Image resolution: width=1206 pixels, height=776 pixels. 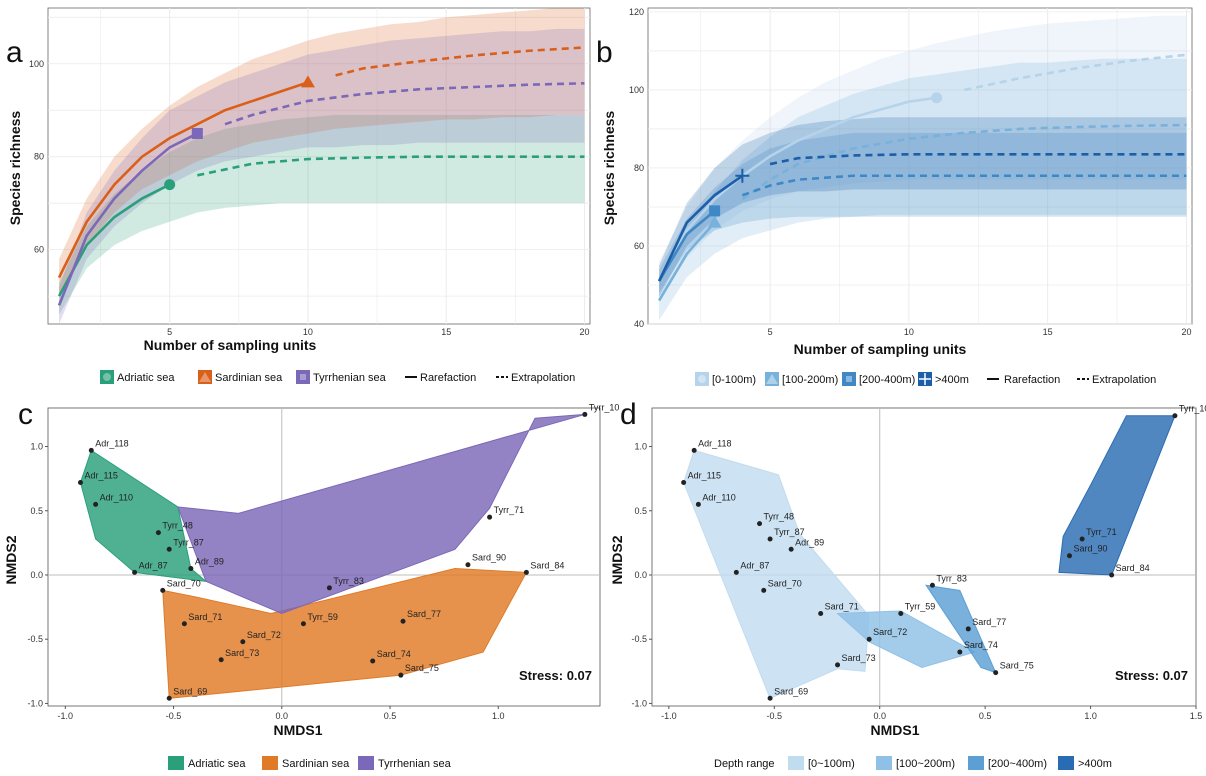 I want to click on legend-label-tyrrhenian: Tyrrhenian sea, so click(x=415, y=764).